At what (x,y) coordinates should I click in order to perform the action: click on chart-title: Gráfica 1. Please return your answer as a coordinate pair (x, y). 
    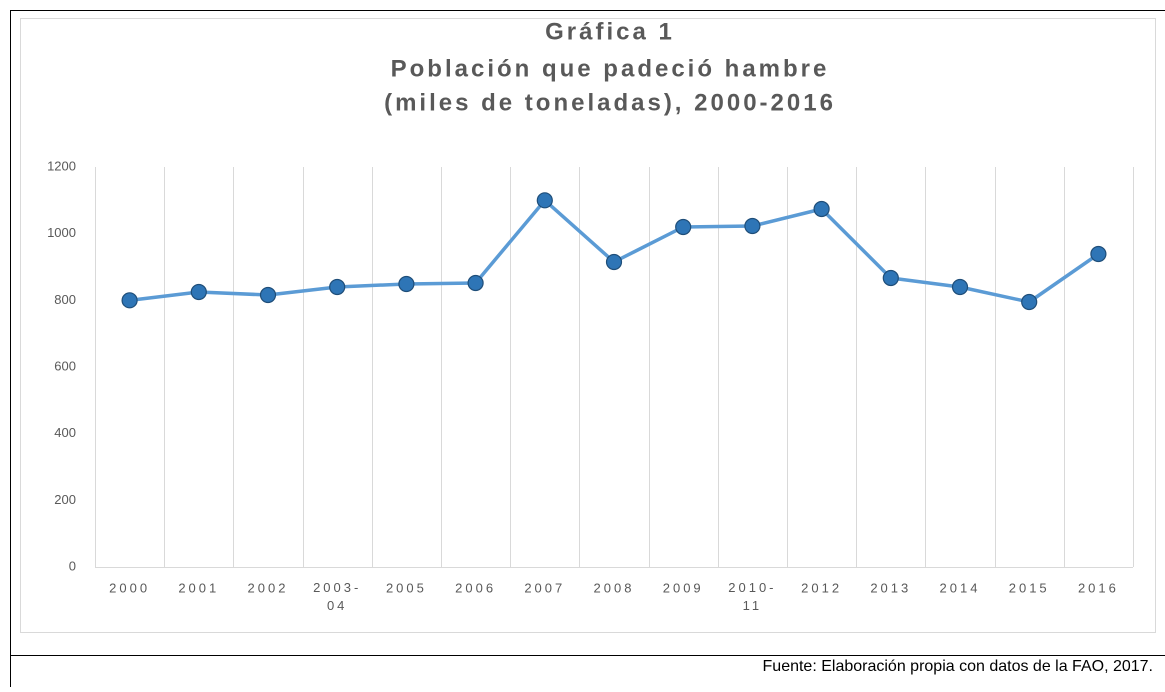
    Looking at the image, I should click on (610, 31).